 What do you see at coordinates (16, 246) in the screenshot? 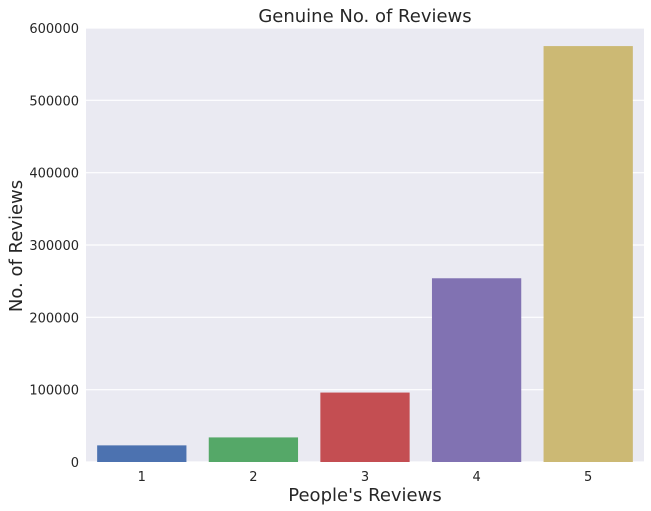
I see `y-axis-label: No. of Reviews` at bounding box center [16, 246].